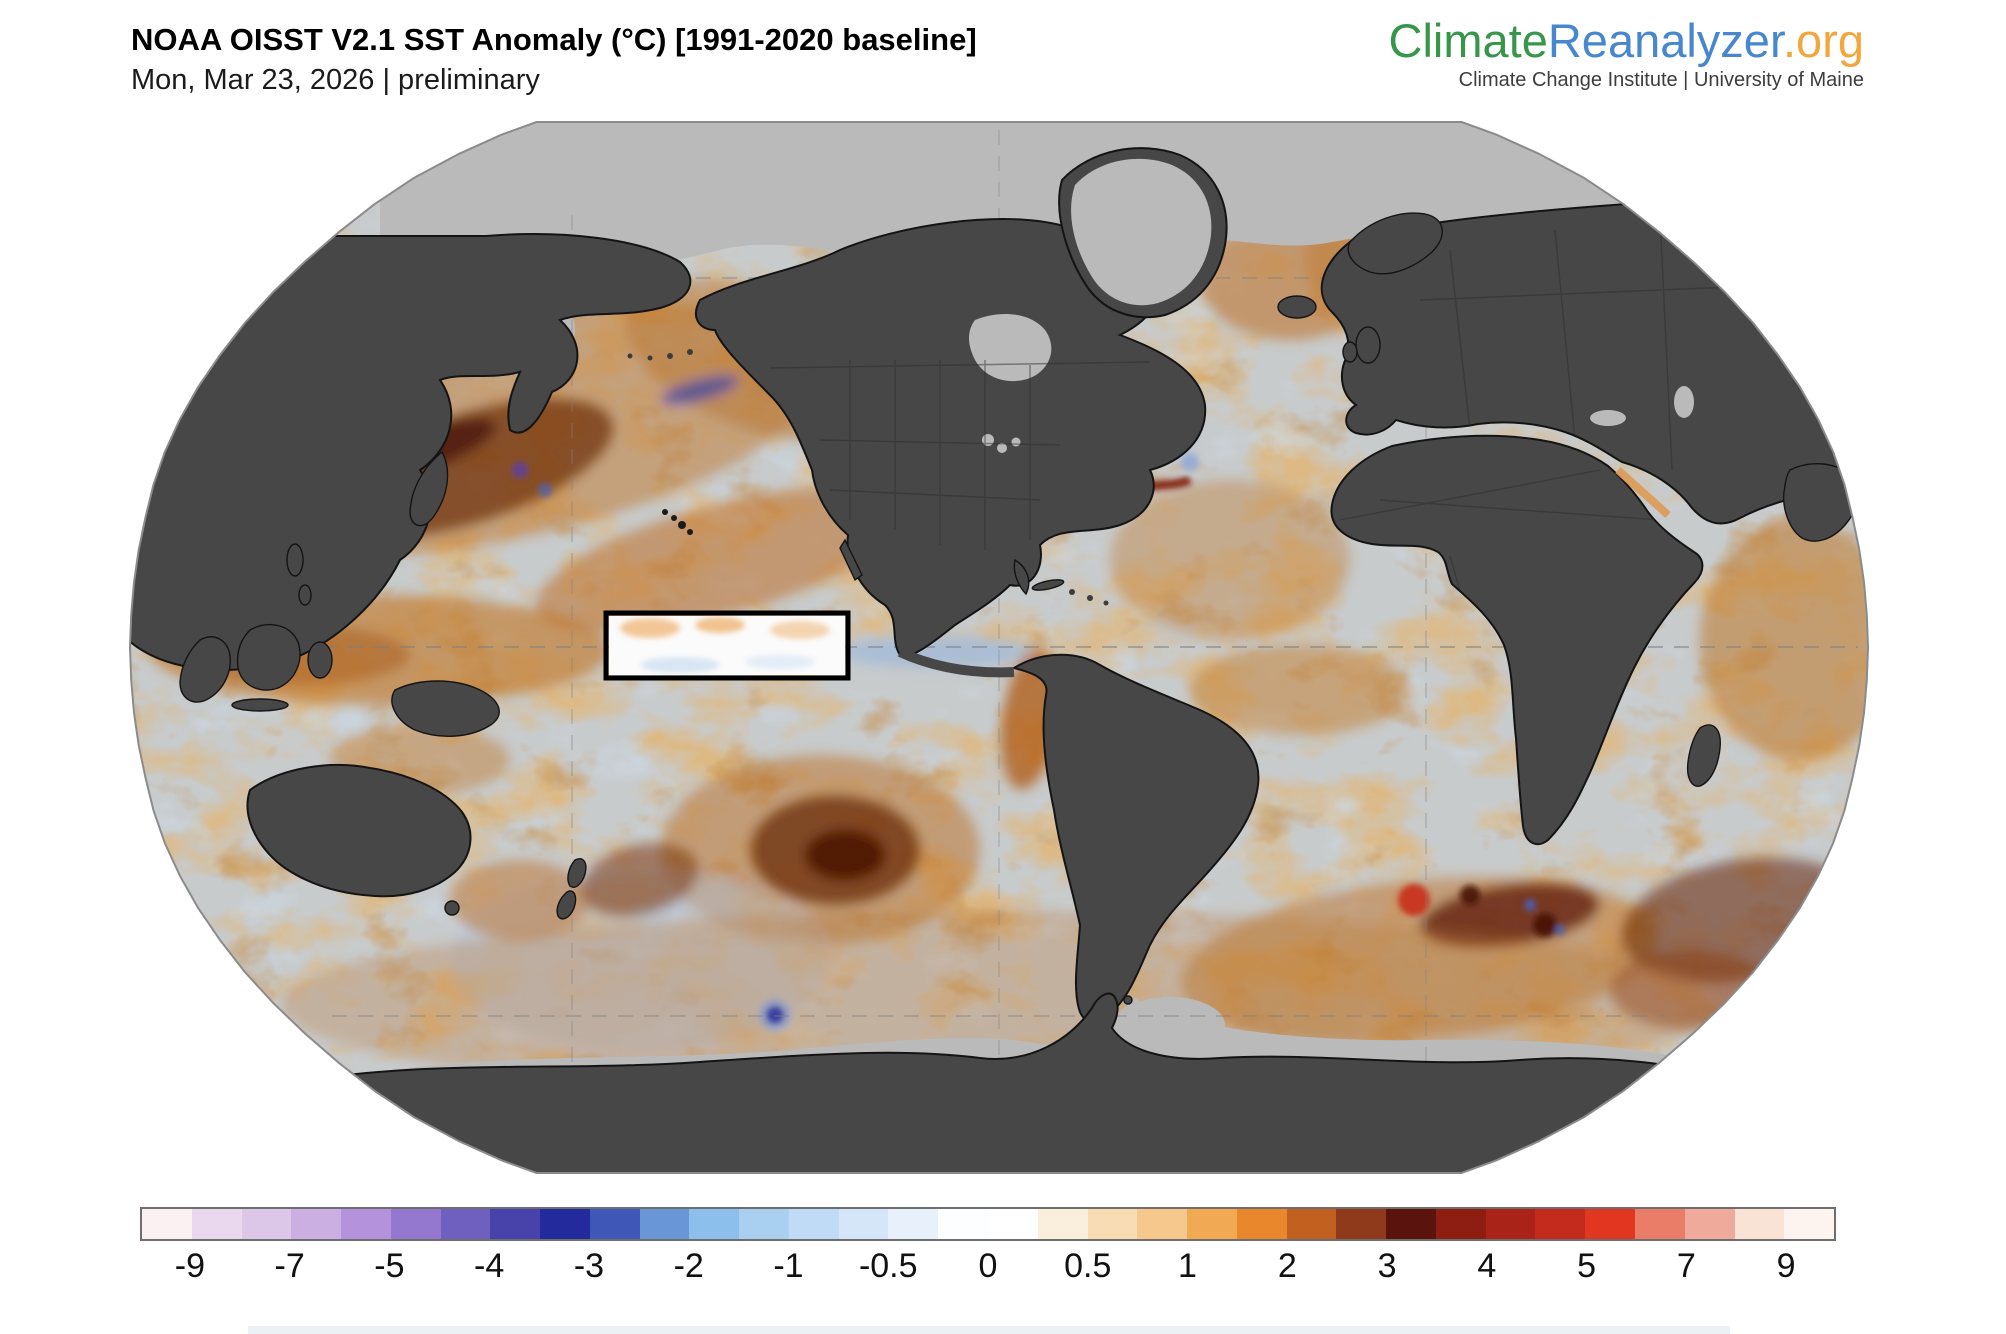 The image size is (2006, 1334). Describe the element at coordinates (677, 522) in the screenshot. I see `hawaii-islands` at that location.